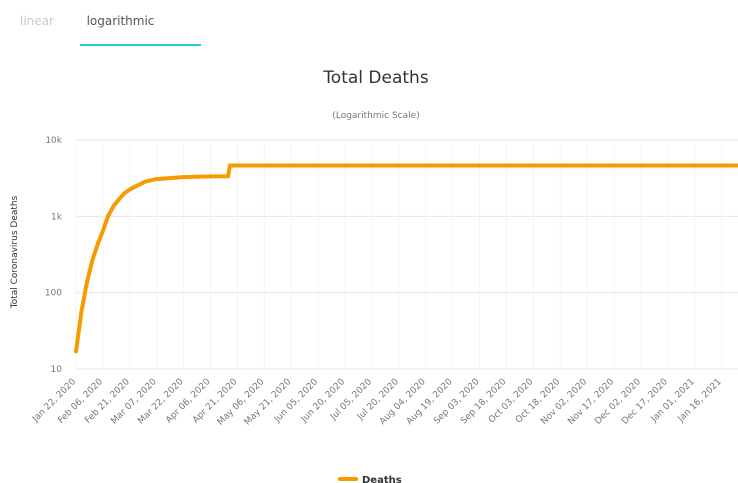 The height and width of the screenshot is (483, 738). Describe the element at coordinates (15, 252) in the screenshot. I see `y-axis-label: Total Coronavirus Deaths` at that location.